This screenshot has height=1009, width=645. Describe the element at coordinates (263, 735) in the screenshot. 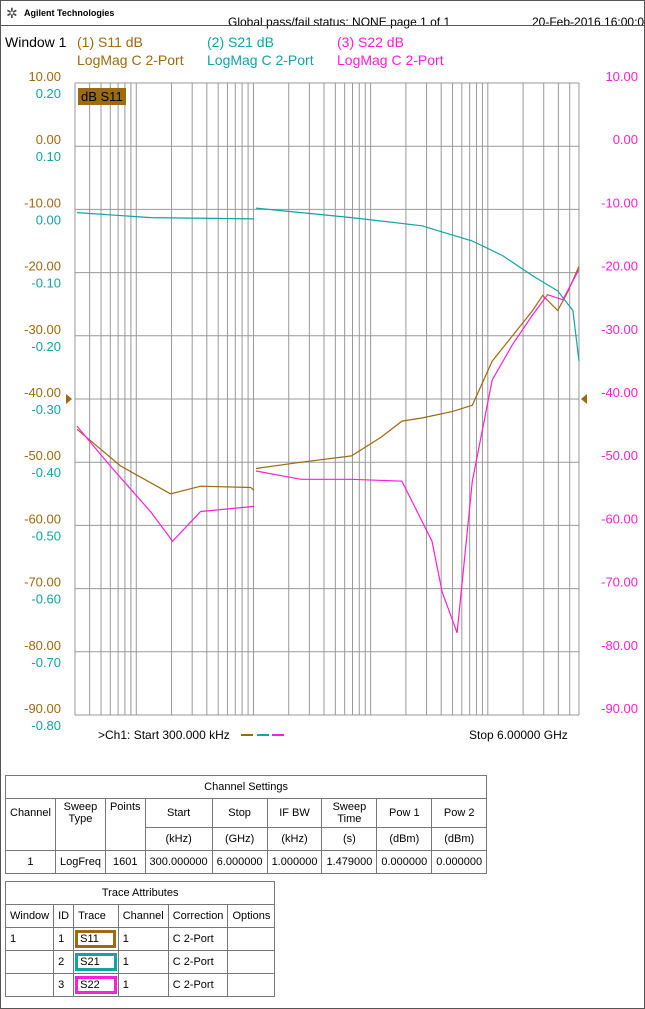

I see `legend-swatch-s21` at that location.